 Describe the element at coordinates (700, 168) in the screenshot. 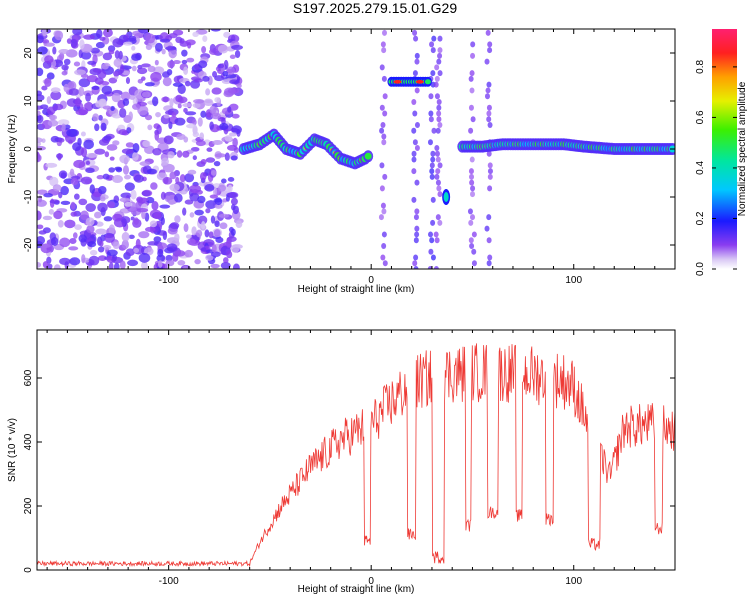

I see `colorbar-tick-label: 0.4` at that location.